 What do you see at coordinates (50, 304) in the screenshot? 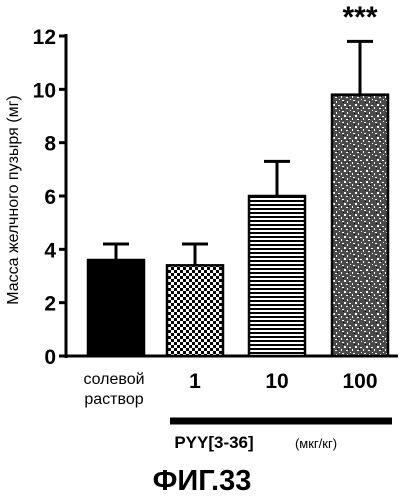
I see `y-tick-label: 2` at bounding box center [50, 304].